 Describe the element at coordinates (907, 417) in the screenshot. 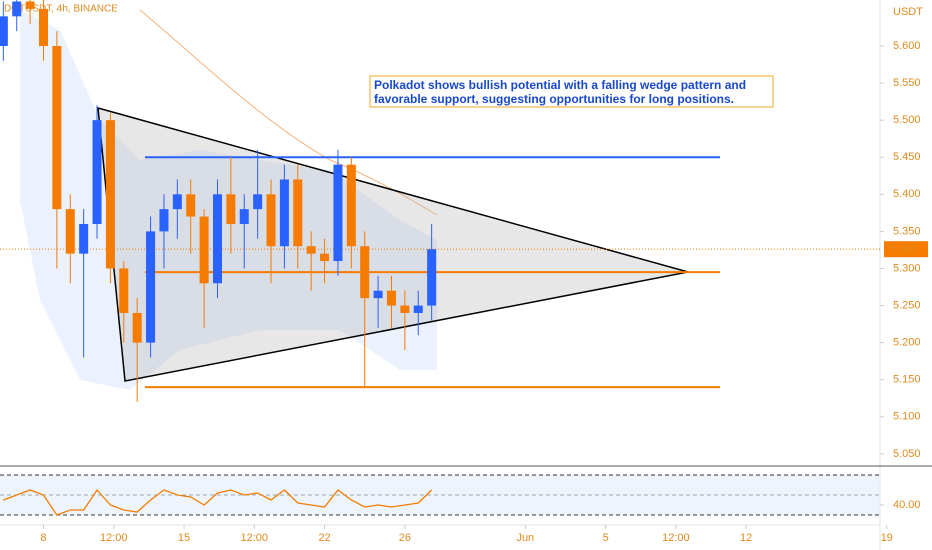

I see `y-tick-label: 5.100` at that location.